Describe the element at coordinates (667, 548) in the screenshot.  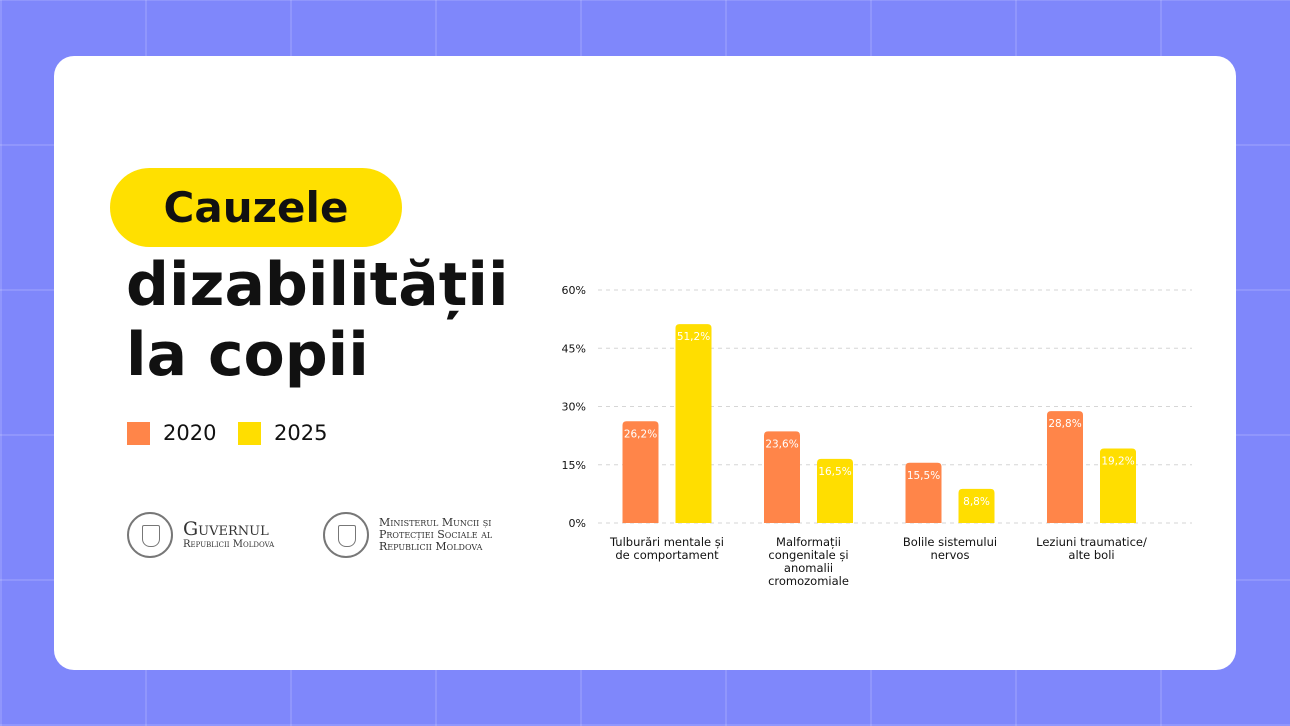
I see `x-tick-label: Tulburări mentale și de comportament` at that location.